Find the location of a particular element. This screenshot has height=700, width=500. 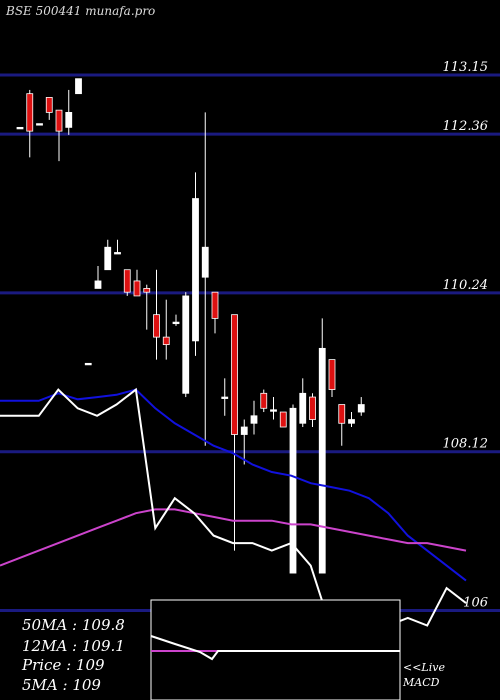

price-label-4: 106 is located at coordinates (475, 603).